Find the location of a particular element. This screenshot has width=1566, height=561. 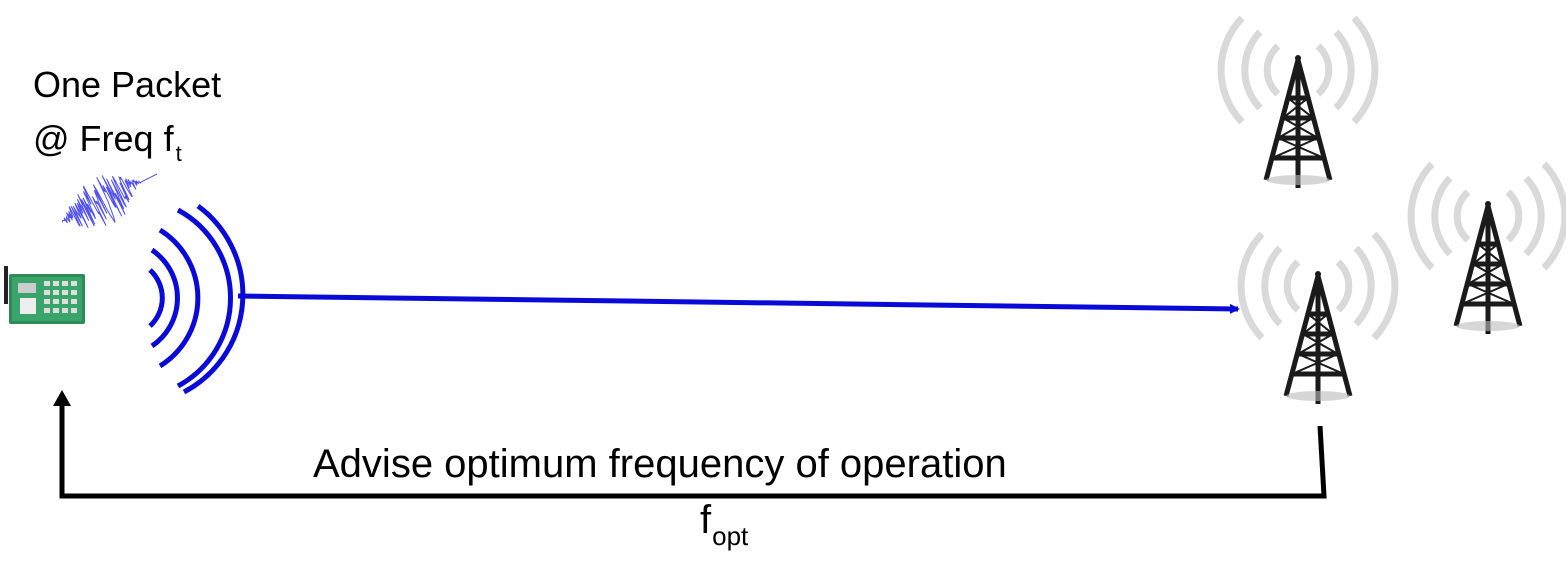

fopt-subscript: opt is located at coordinates (730, 536).